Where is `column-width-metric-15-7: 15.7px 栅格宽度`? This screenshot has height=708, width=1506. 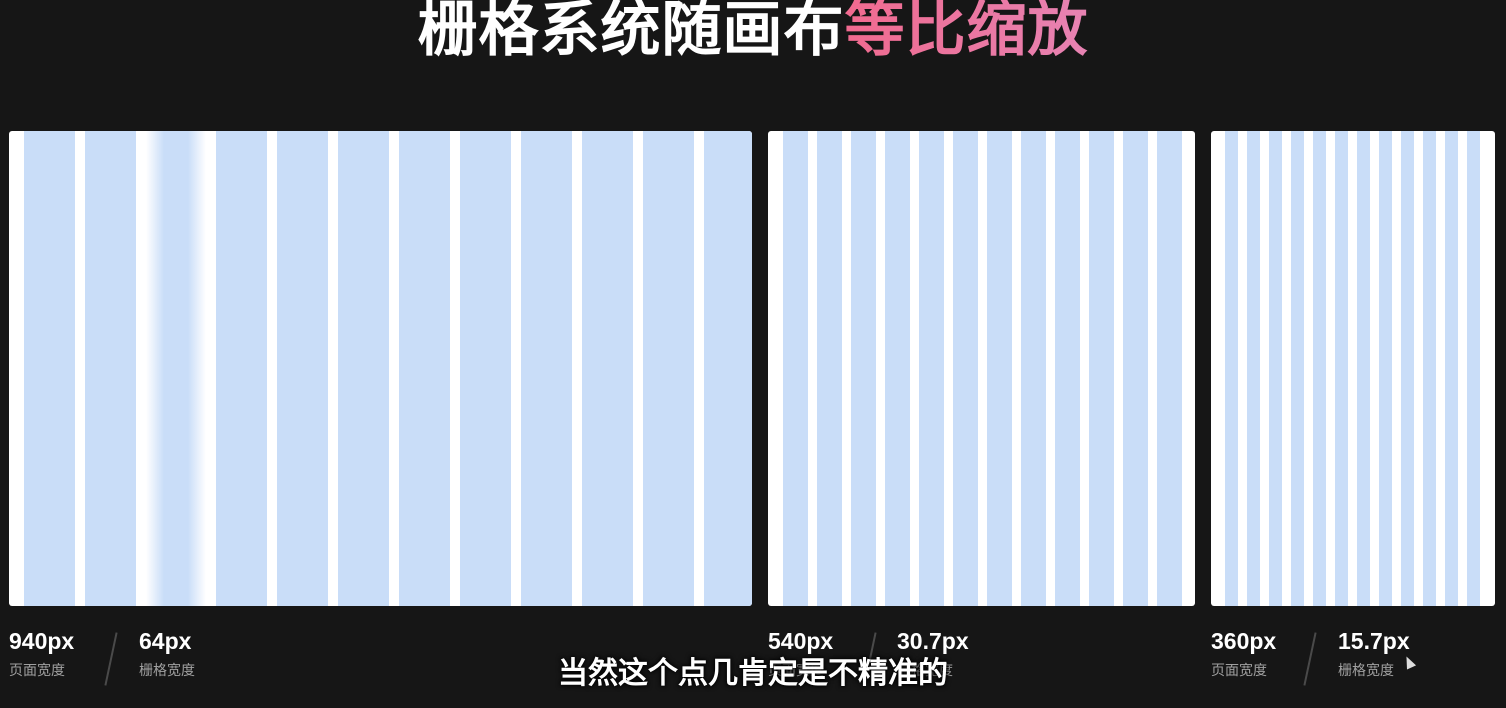 column-width-metric-15-7: 15.7px 栅格宽度 is located at coordinates (1374, 653).